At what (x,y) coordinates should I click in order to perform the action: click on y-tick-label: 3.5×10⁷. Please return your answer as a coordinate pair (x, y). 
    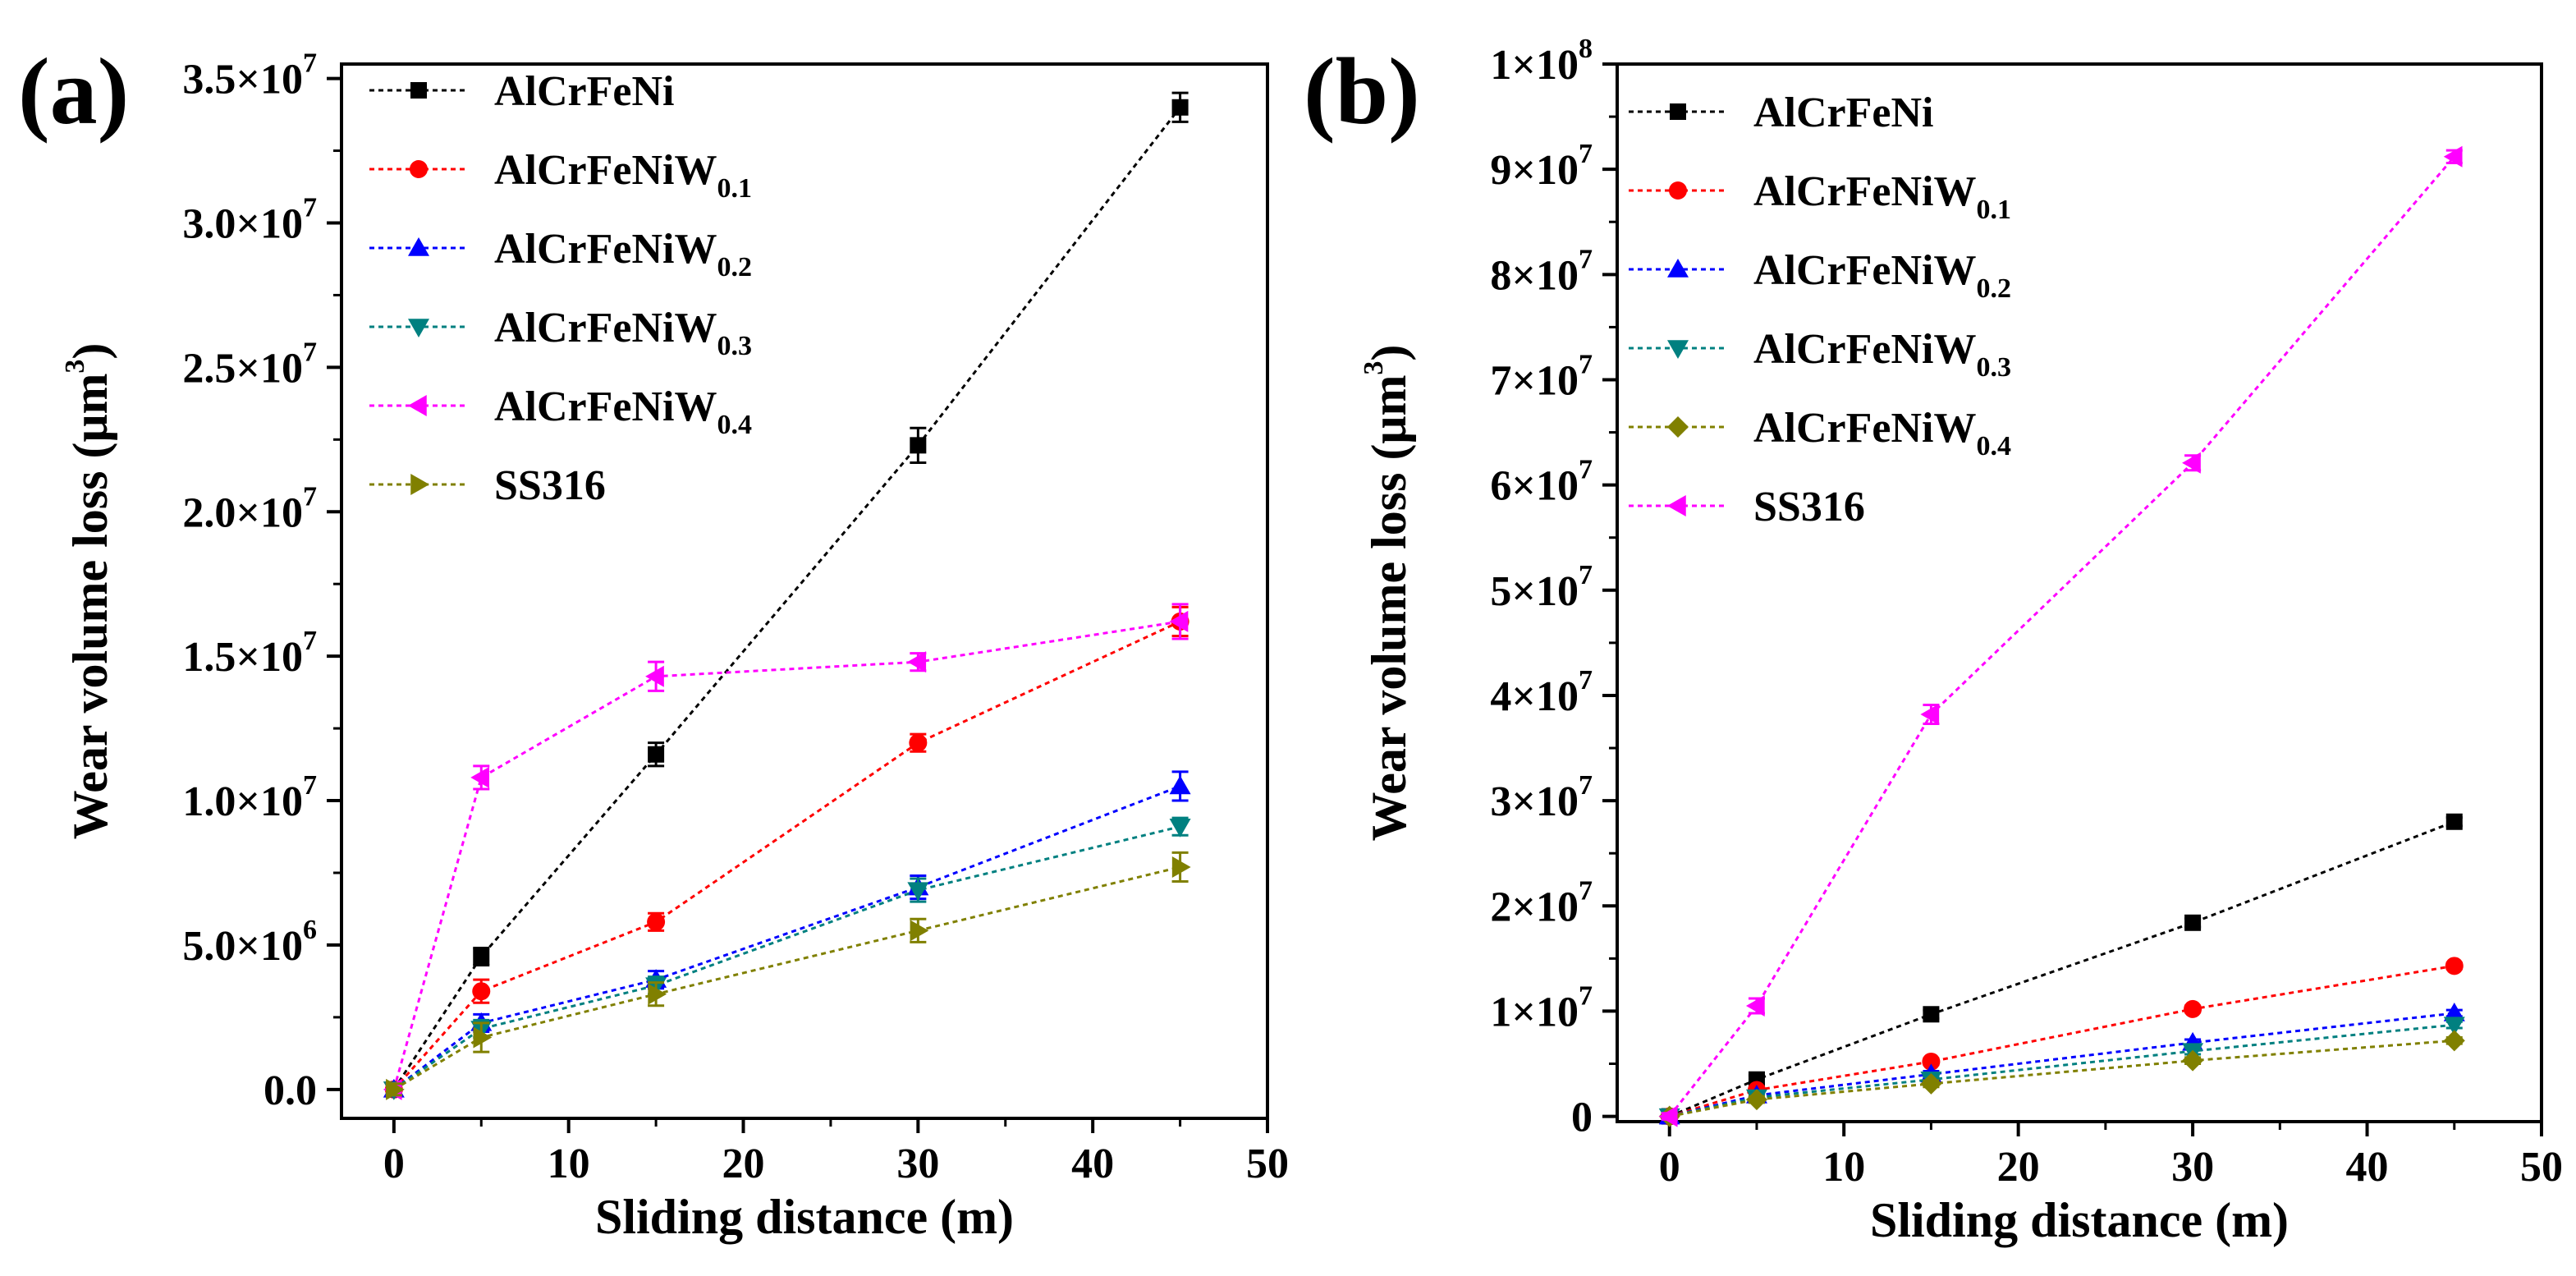
    Looking at the image, I should click on (250, 75).